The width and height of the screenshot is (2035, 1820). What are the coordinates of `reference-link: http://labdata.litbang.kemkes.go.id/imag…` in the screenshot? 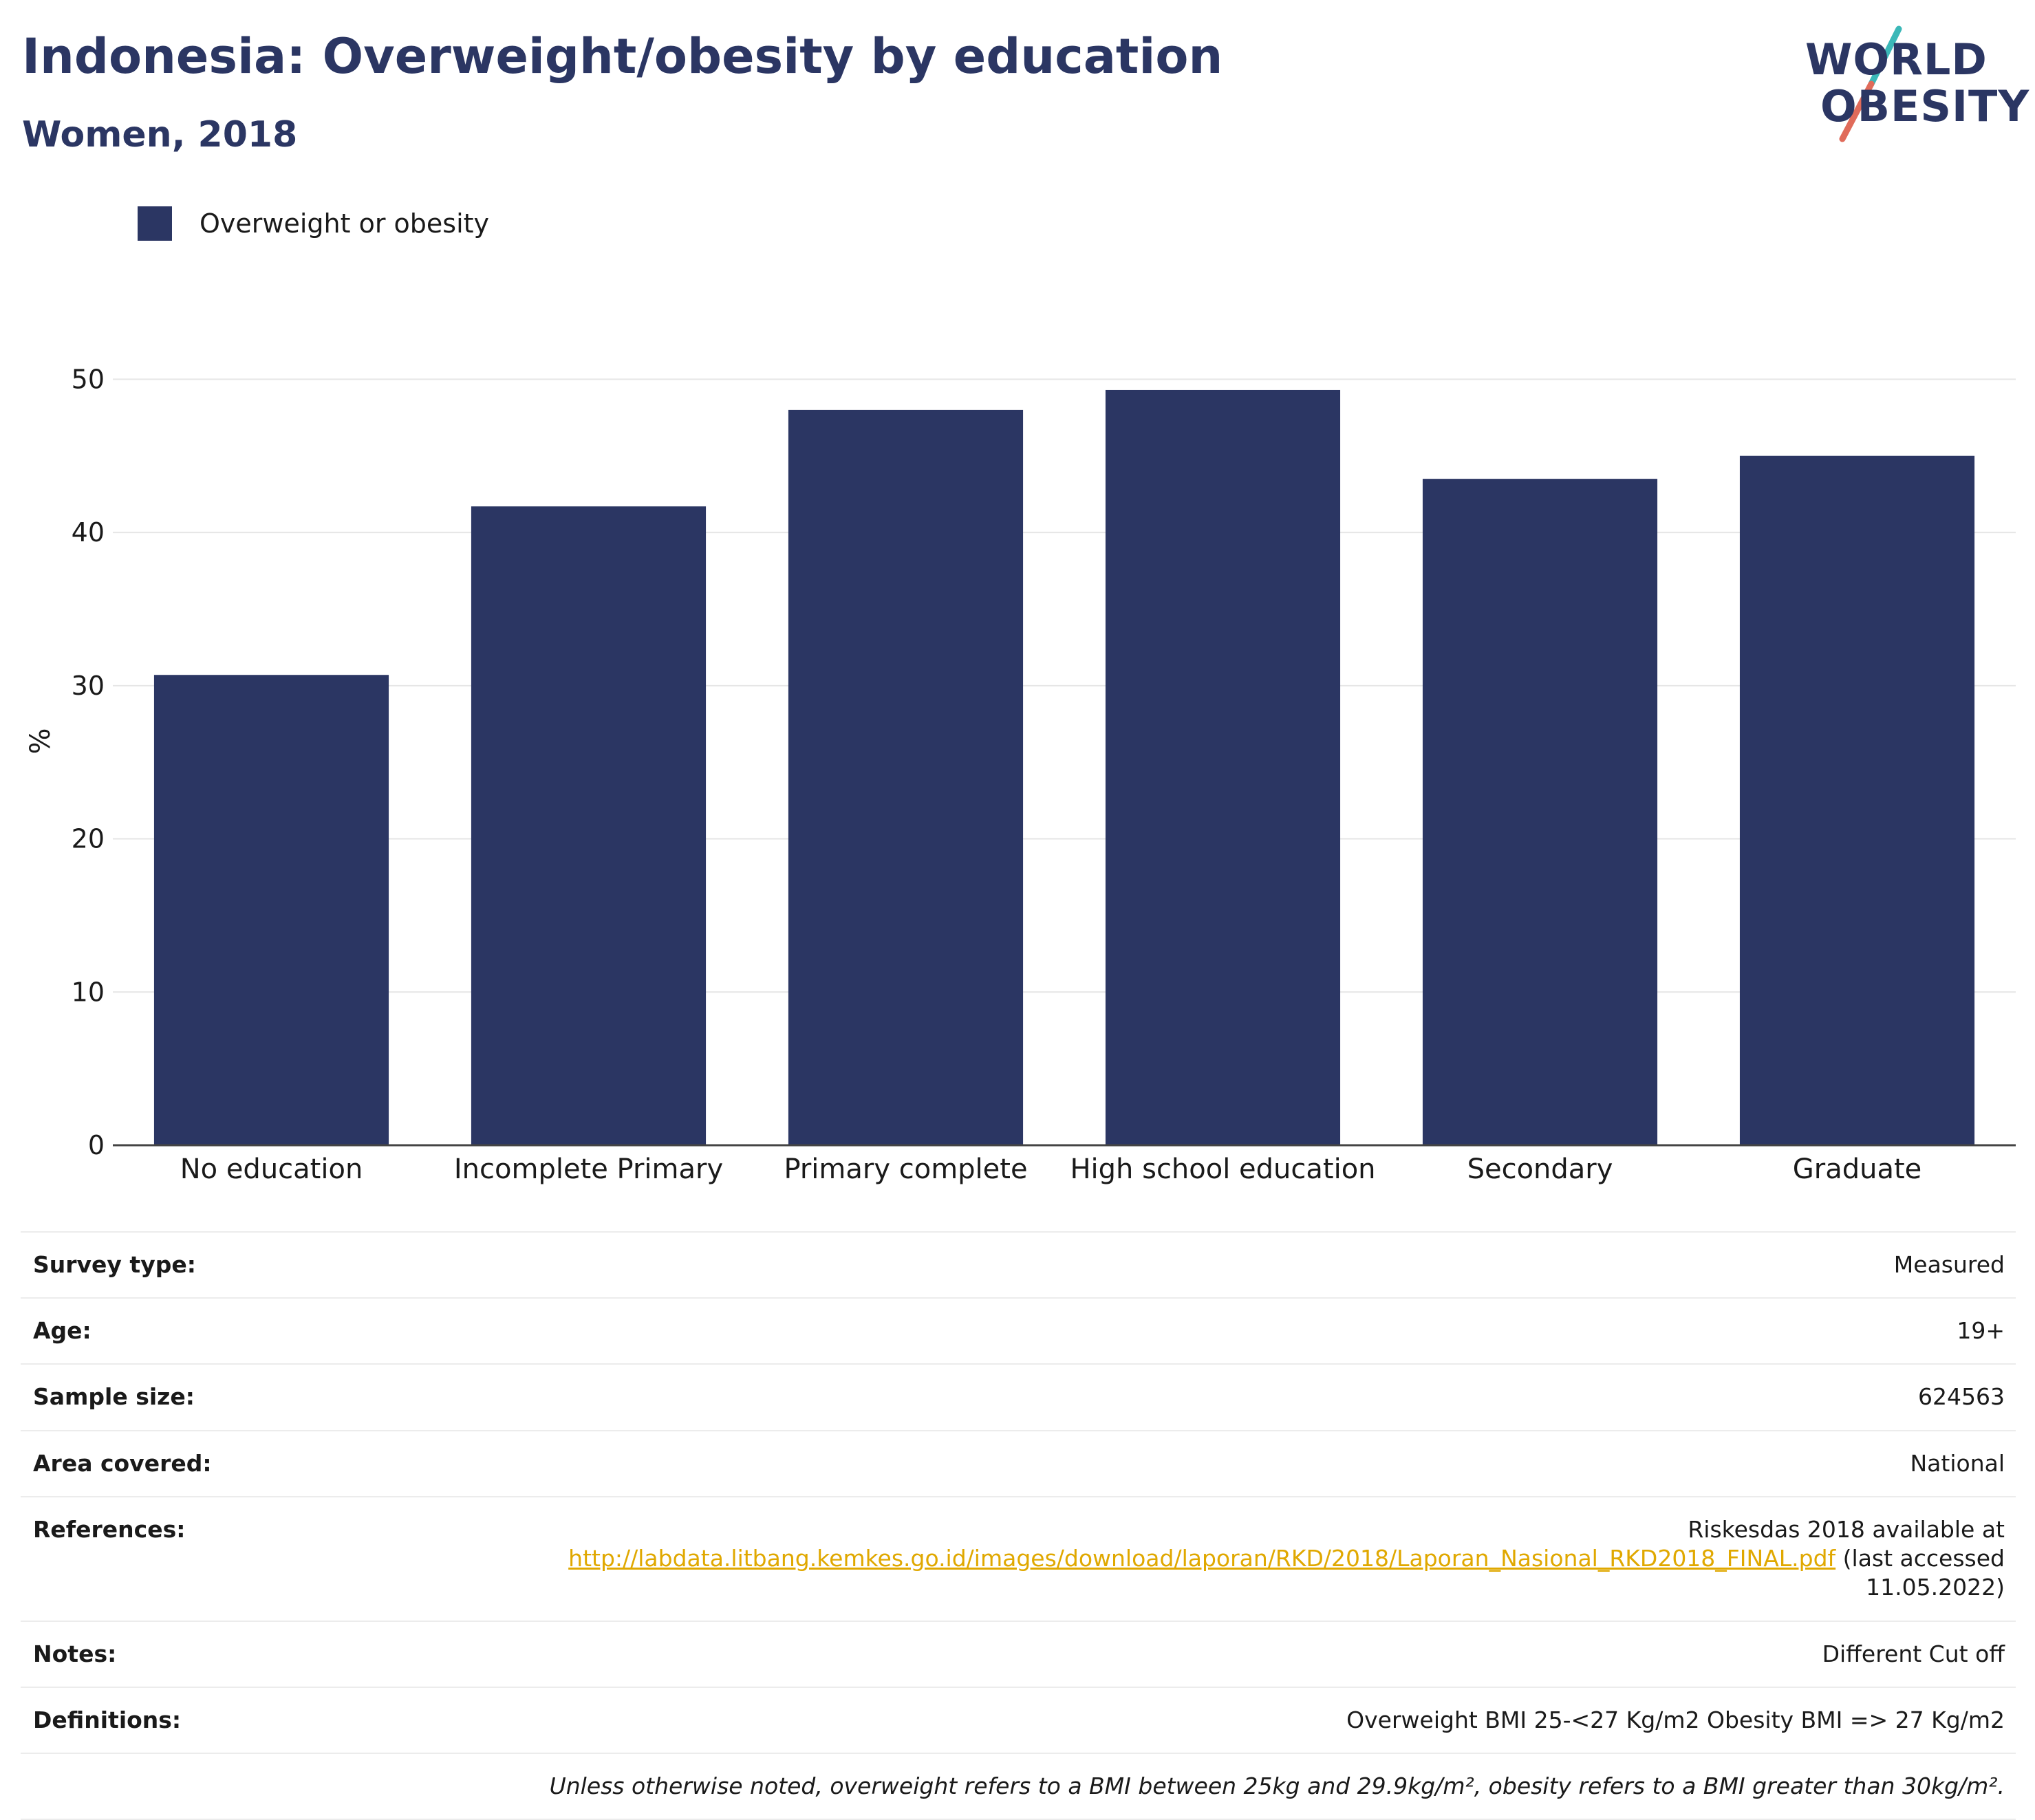 It's located at (1202, 1558).